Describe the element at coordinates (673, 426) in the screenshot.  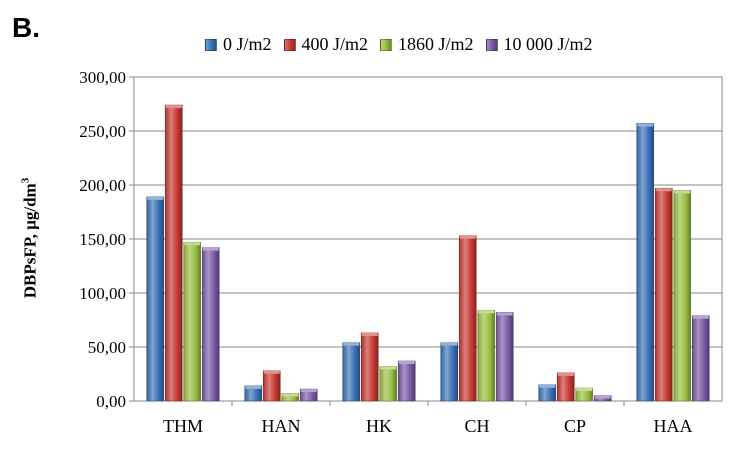
I see `x-tick-label: HAA` at that location.